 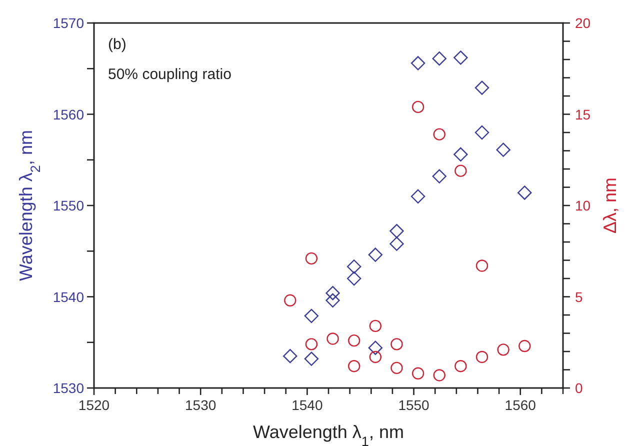 I want to click on x-tick-label: 1550, so click(x=414, y=405).